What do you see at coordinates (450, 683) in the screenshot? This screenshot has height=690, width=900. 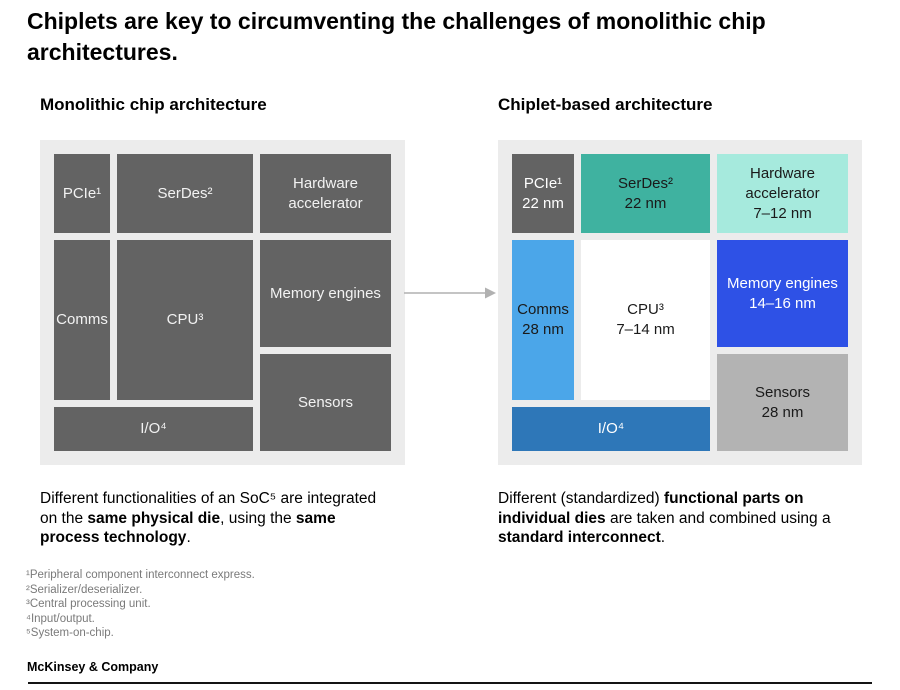 I see `bottom-rule` at bounding box center [450, 683].